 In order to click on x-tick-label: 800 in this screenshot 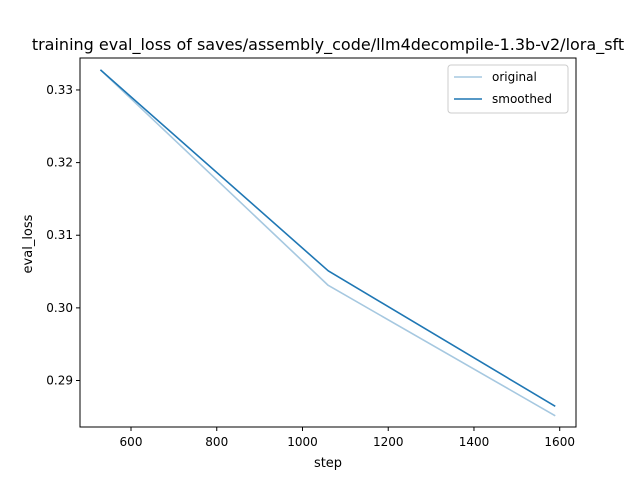, I will do `click(216, 442)`.